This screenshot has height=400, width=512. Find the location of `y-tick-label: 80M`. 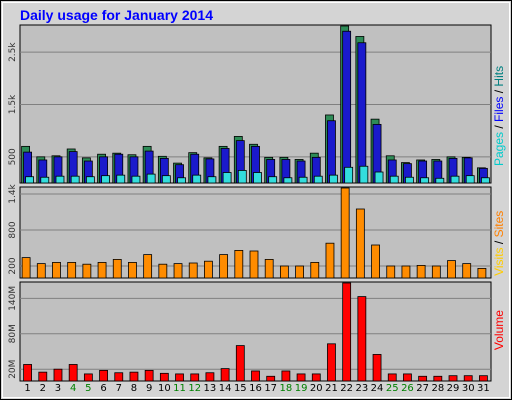

y-tick-label: 80M is located at coordinates (13, 333).